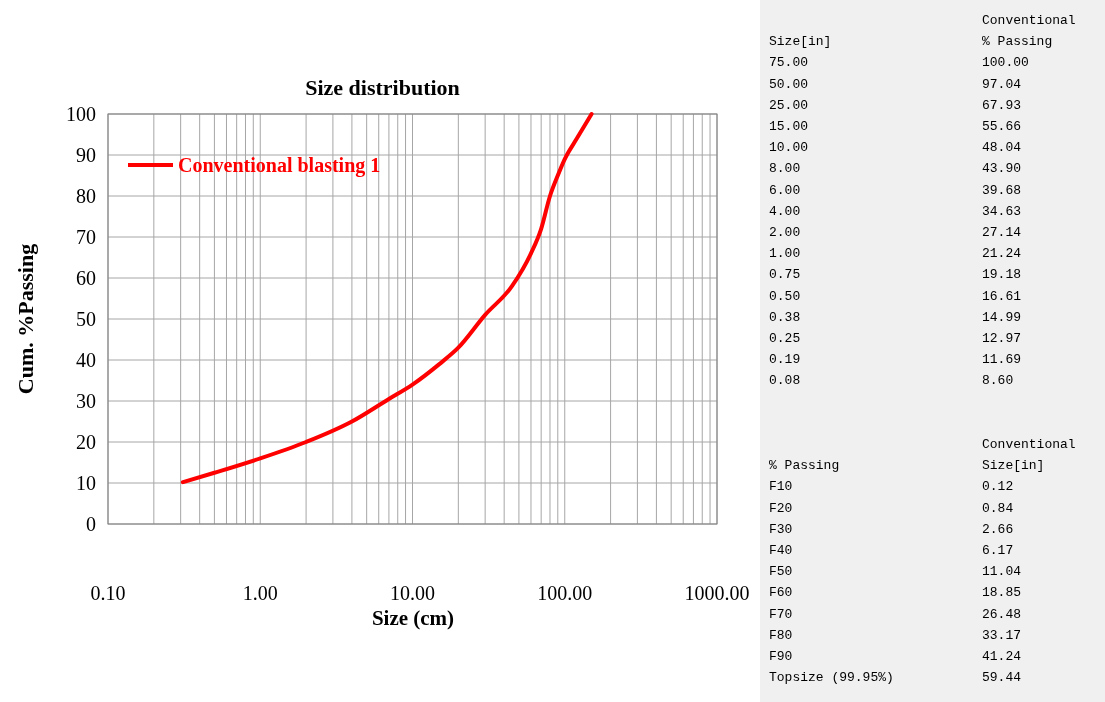  I want to click on y-tick-label: 20, so click(86, 442).